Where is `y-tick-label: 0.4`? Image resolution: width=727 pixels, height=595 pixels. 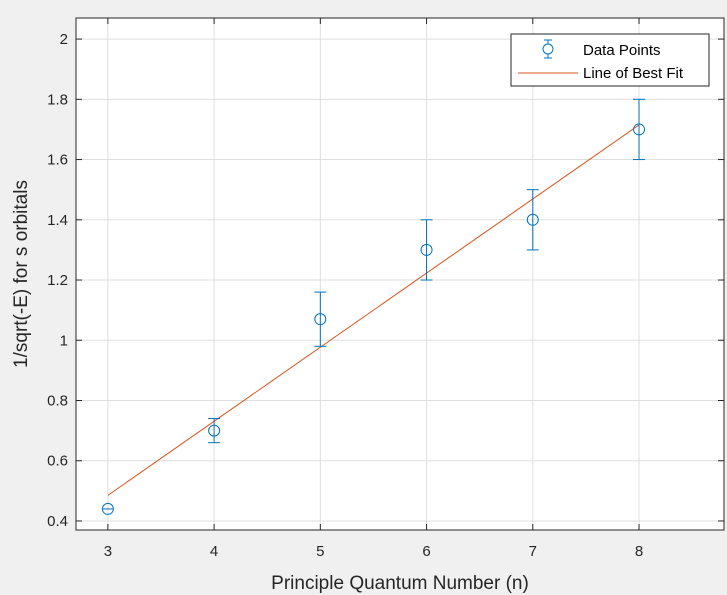
y-tick-label: 0.4 is located at coordinates (57, 521).